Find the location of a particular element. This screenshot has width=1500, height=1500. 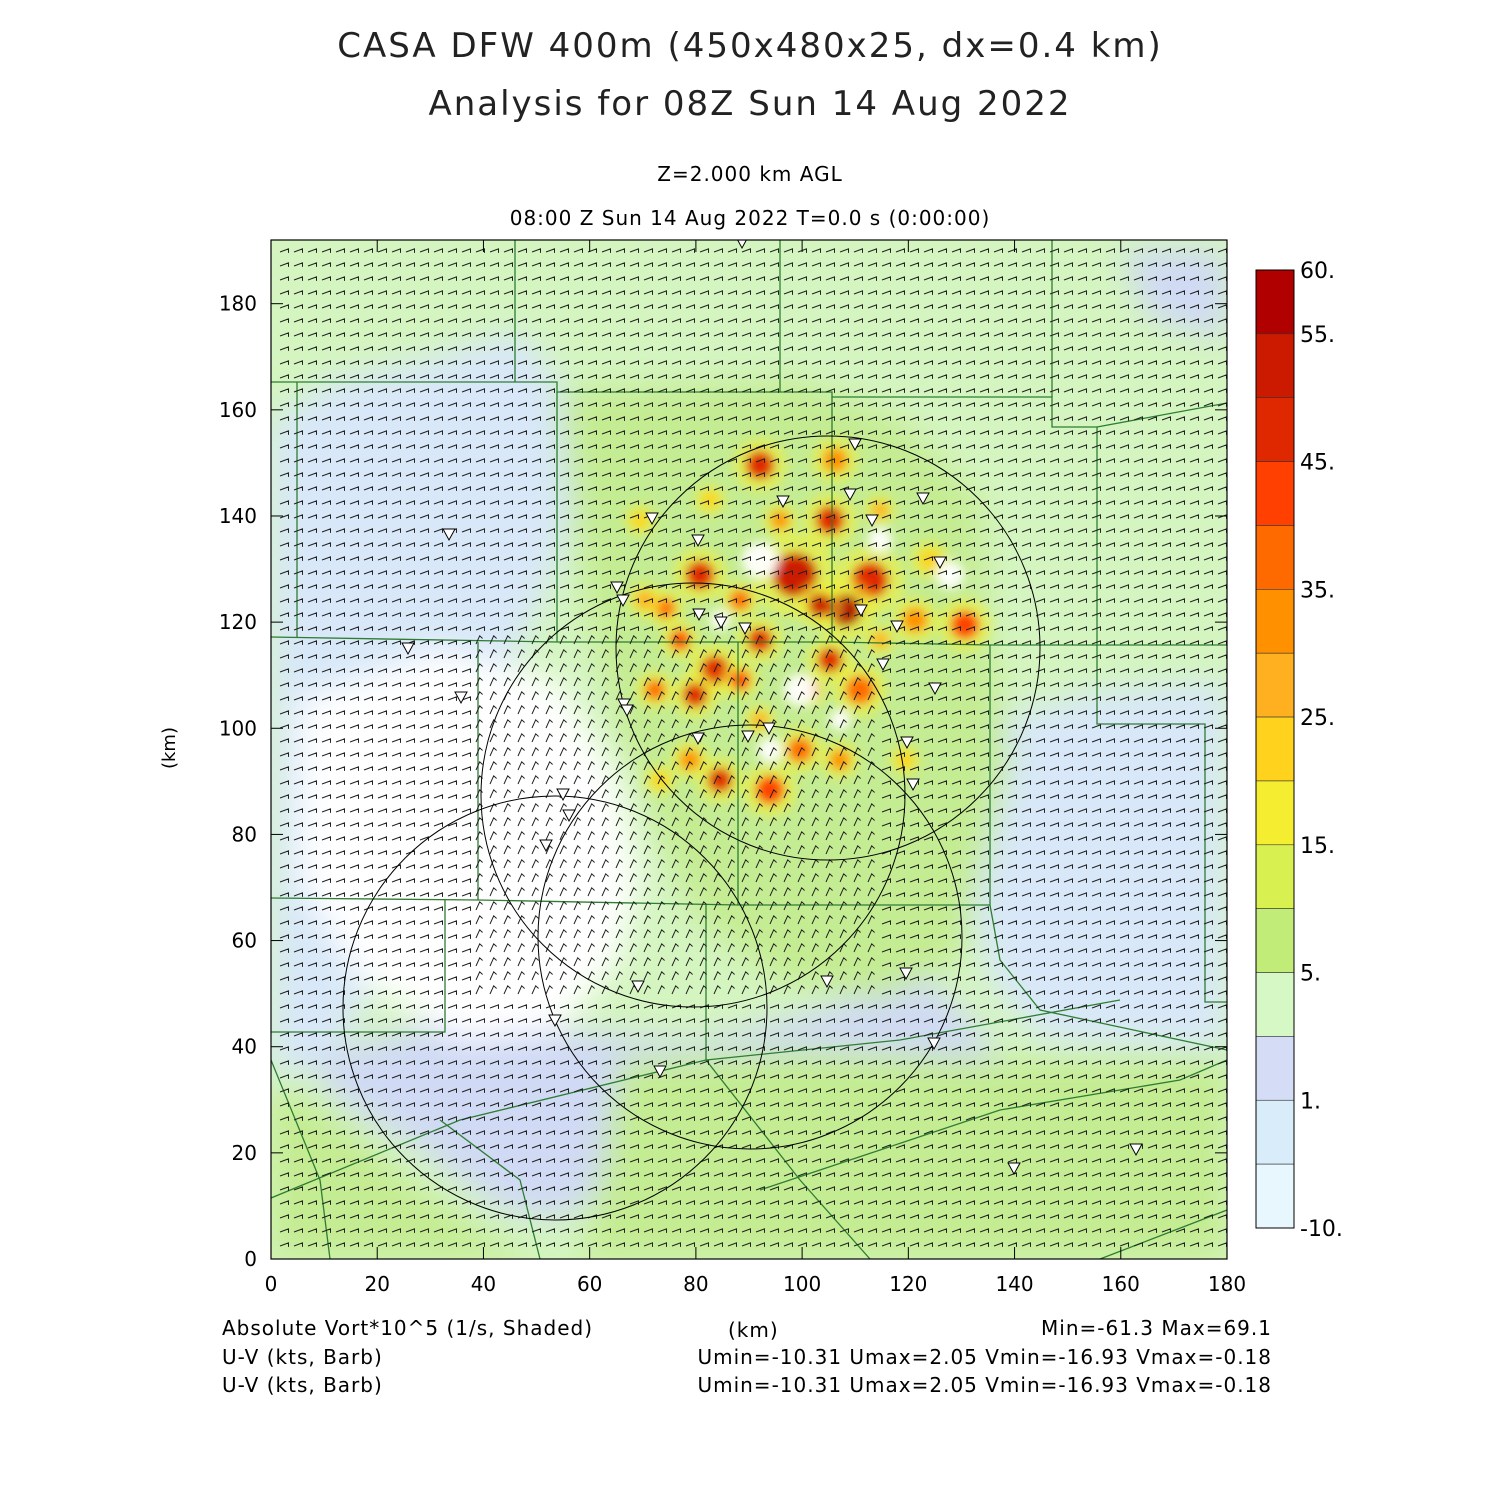

x-tick-label: 0 is located at coordinates (271, 1284).